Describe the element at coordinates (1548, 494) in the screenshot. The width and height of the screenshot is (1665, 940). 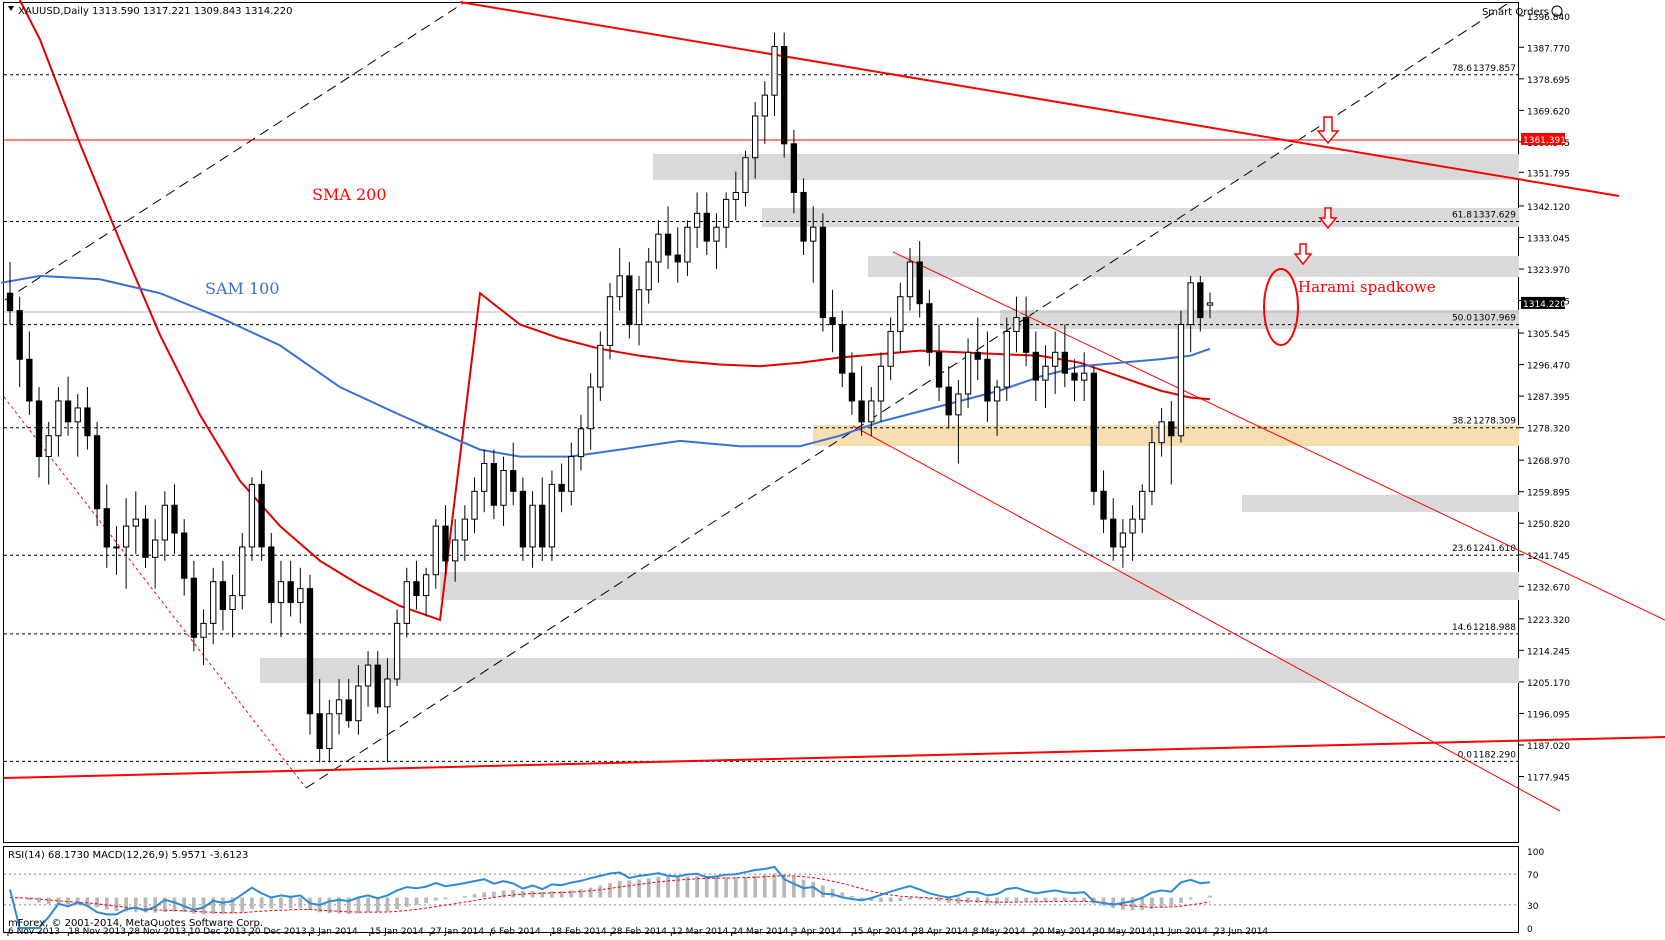
I see `price-tick-label: 1259.895` at that location.